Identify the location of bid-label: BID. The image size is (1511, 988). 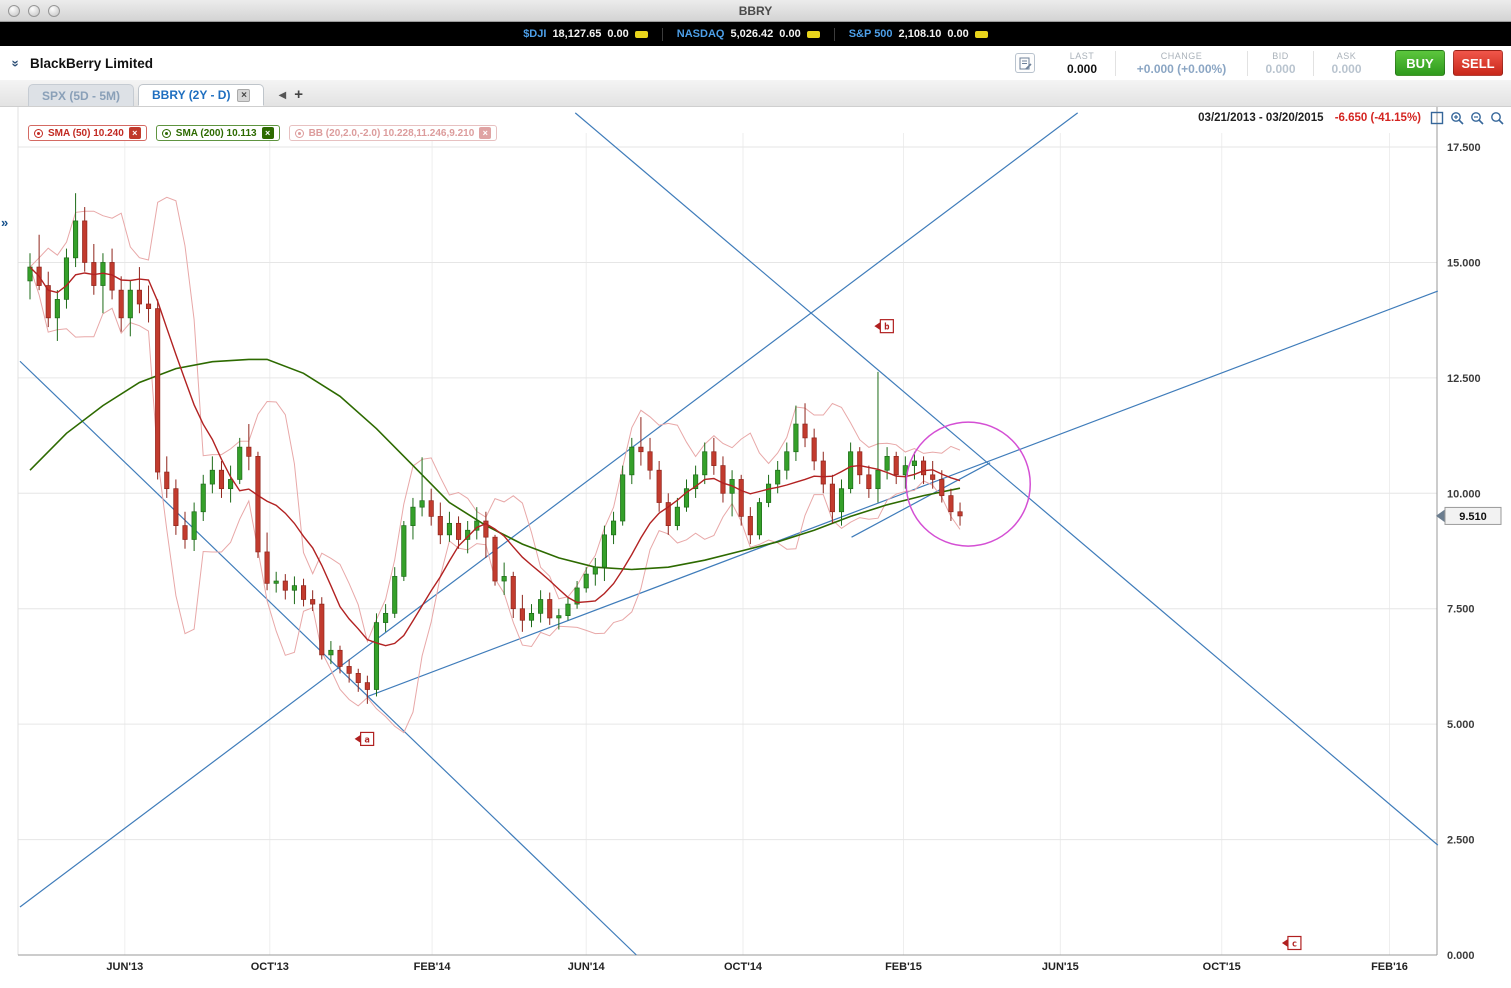
(1280, 55).